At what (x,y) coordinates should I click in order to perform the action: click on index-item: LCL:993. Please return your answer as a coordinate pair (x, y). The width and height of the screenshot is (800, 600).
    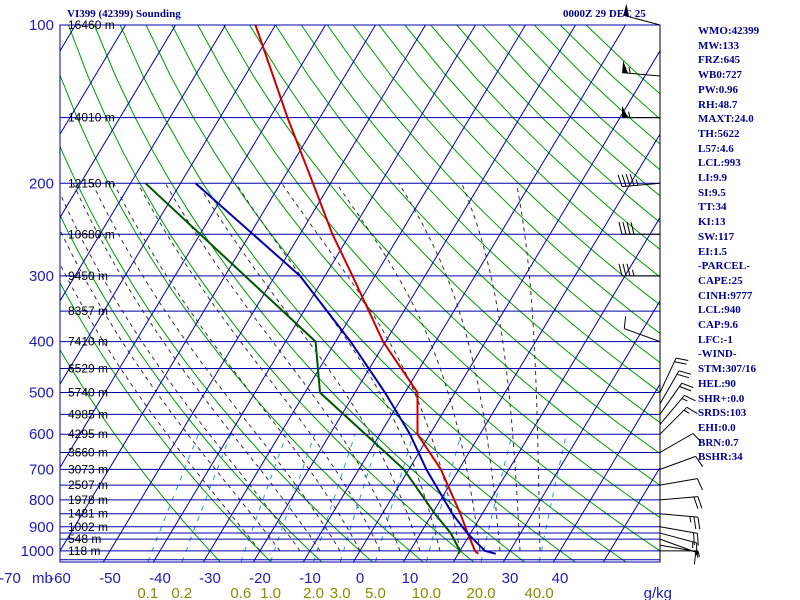
    Looking at the image, I should click on (719, 163).